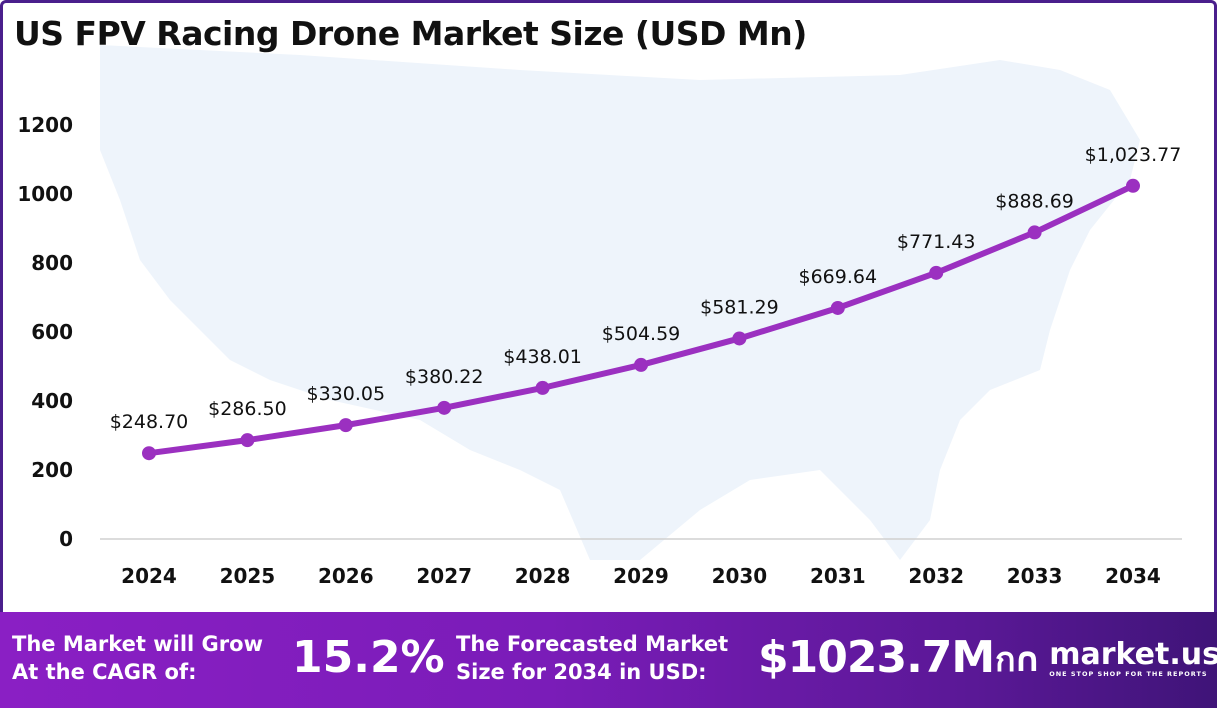 Image resolution: width=1217 pixels, height=708 pixels. I want to click on chart-title: US FPV Racing Drone Market Size (USD Mn), so click(410, 33).